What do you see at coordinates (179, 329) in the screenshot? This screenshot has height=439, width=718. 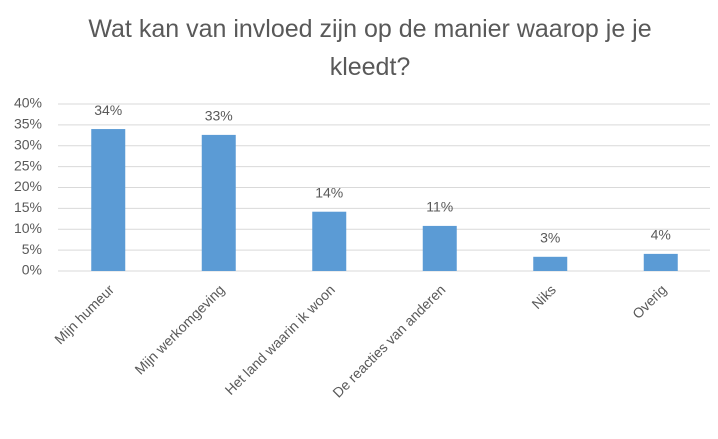 I see `x-tick-label: Mijn werkomgeving` at bounding box center [179, 329].